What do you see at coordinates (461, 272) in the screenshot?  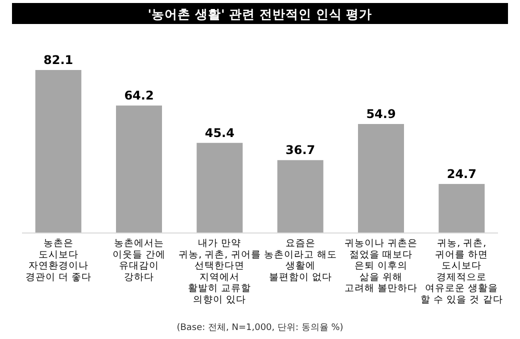 I see `x-tick-label: 귀농, 귀촌, 귀어를 하면 도시보다 경제적으로 여유로운 생활을 할 수 있을 것 같다` at bounding box center [461, 272].